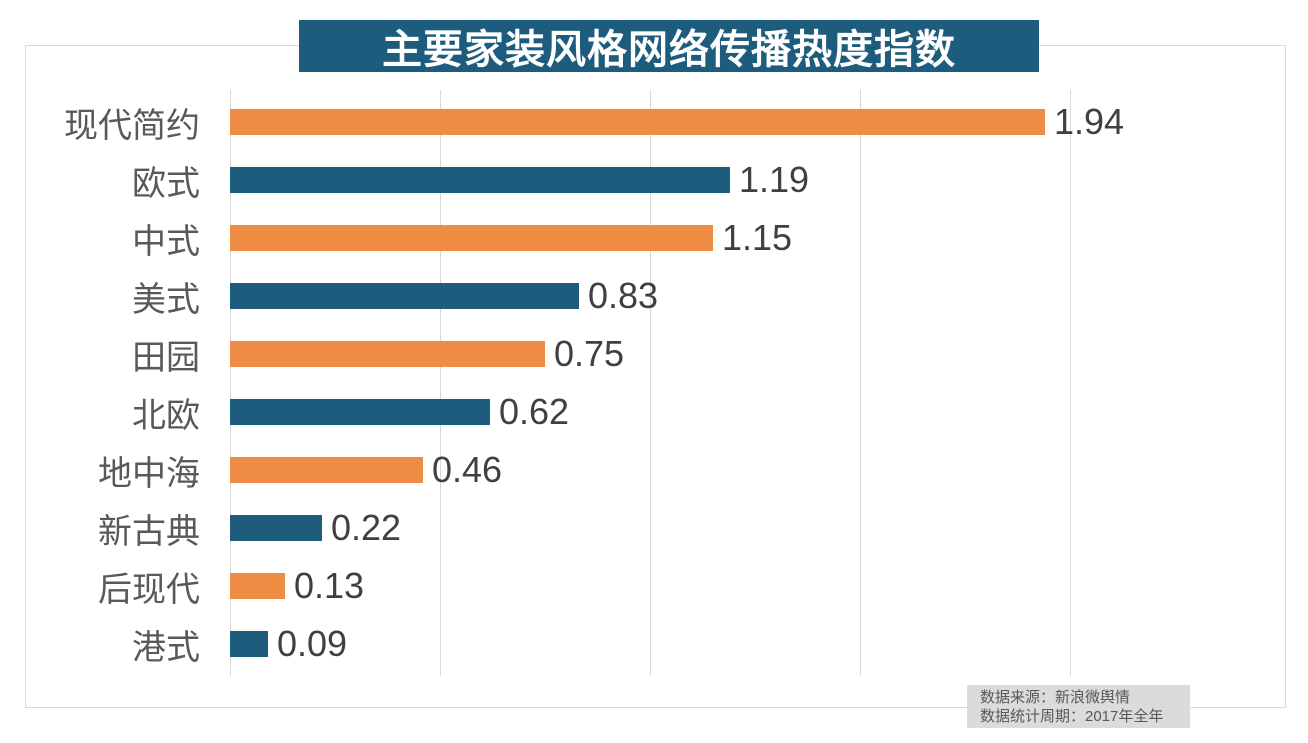 The image size is (1308, 743). What do you see at coordinates (166, 241) in the screenshot?
I see `category-label: 中式` at bounding box center [166, 241].